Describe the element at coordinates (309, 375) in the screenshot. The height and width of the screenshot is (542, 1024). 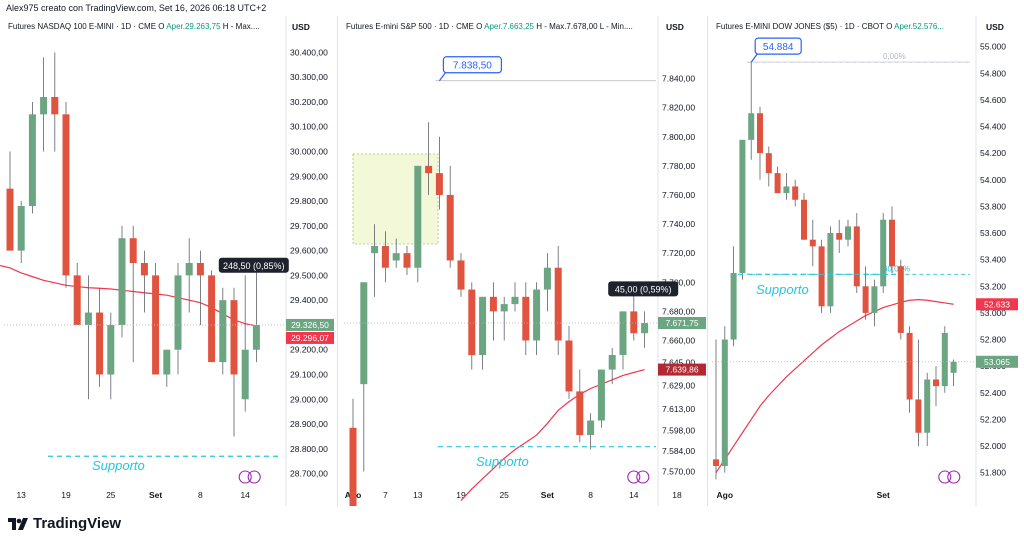
I see `y-tick-label: 29.100,00` at that location.